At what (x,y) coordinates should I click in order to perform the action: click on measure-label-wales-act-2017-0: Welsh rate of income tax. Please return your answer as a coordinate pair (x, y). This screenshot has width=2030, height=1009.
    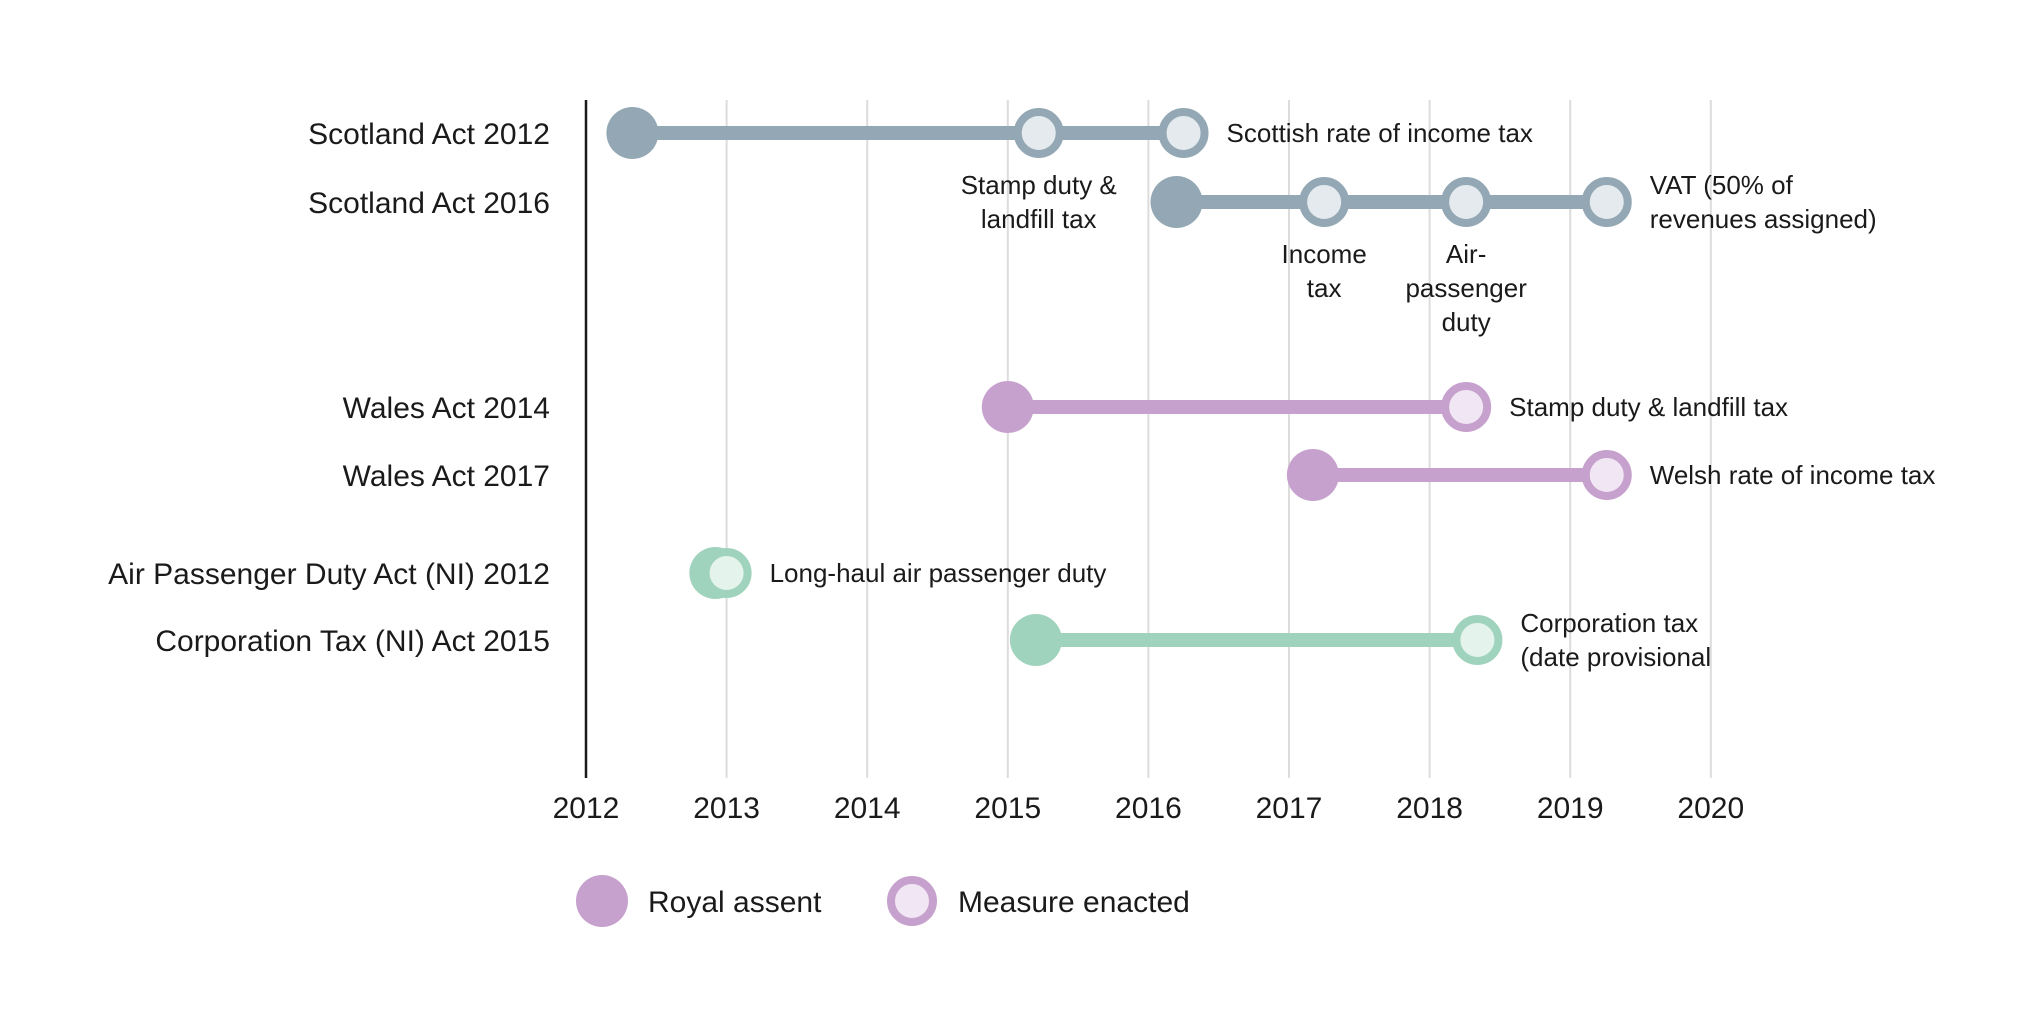
    Looking at the image, I should click on (1793, 475).